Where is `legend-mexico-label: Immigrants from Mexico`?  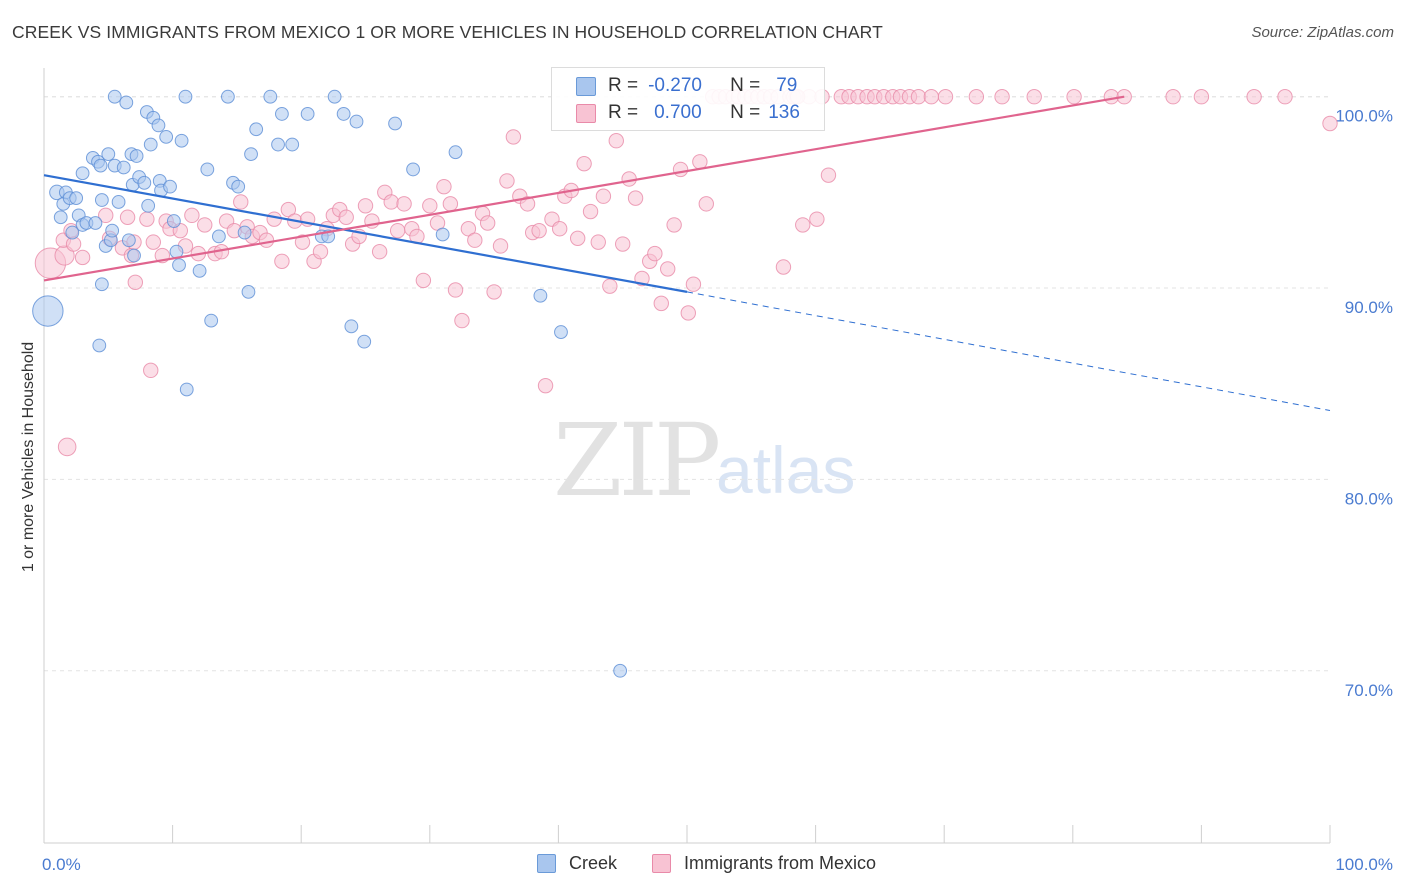 legend-mexico-label: Immigrants from Mexico is located at coordinates (780, 863).